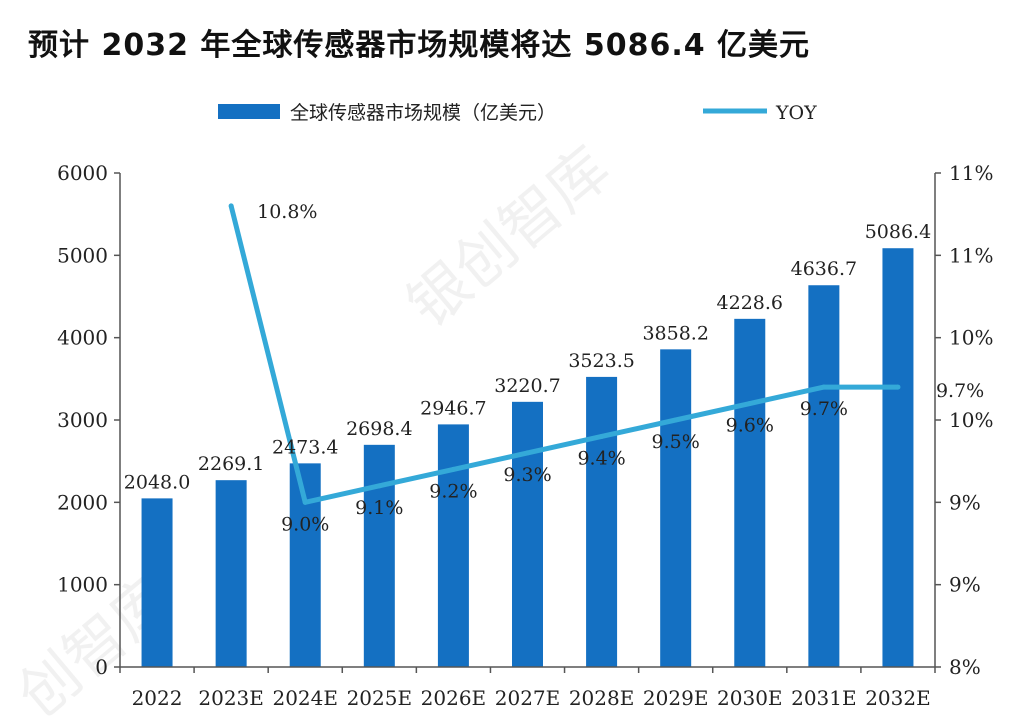 The height and width of the screenshot is (721, 1035). What do you see at coordinates (528, 698) in the screenshot?
I see `x-tick-label: 2027E` at bounding box center [528, 698].